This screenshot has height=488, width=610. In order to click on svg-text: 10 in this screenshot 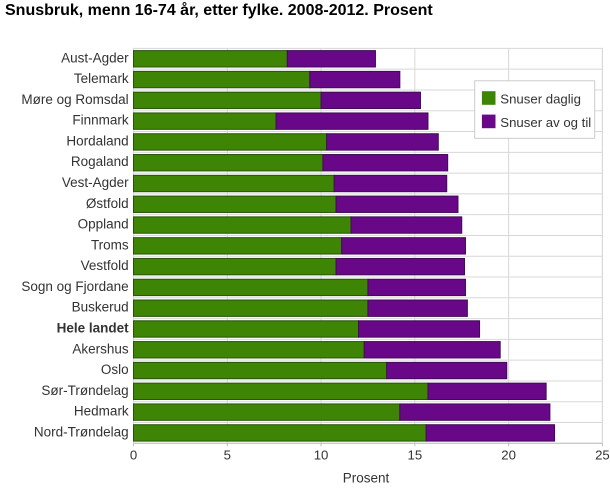, I will do `click(321, 454)`.